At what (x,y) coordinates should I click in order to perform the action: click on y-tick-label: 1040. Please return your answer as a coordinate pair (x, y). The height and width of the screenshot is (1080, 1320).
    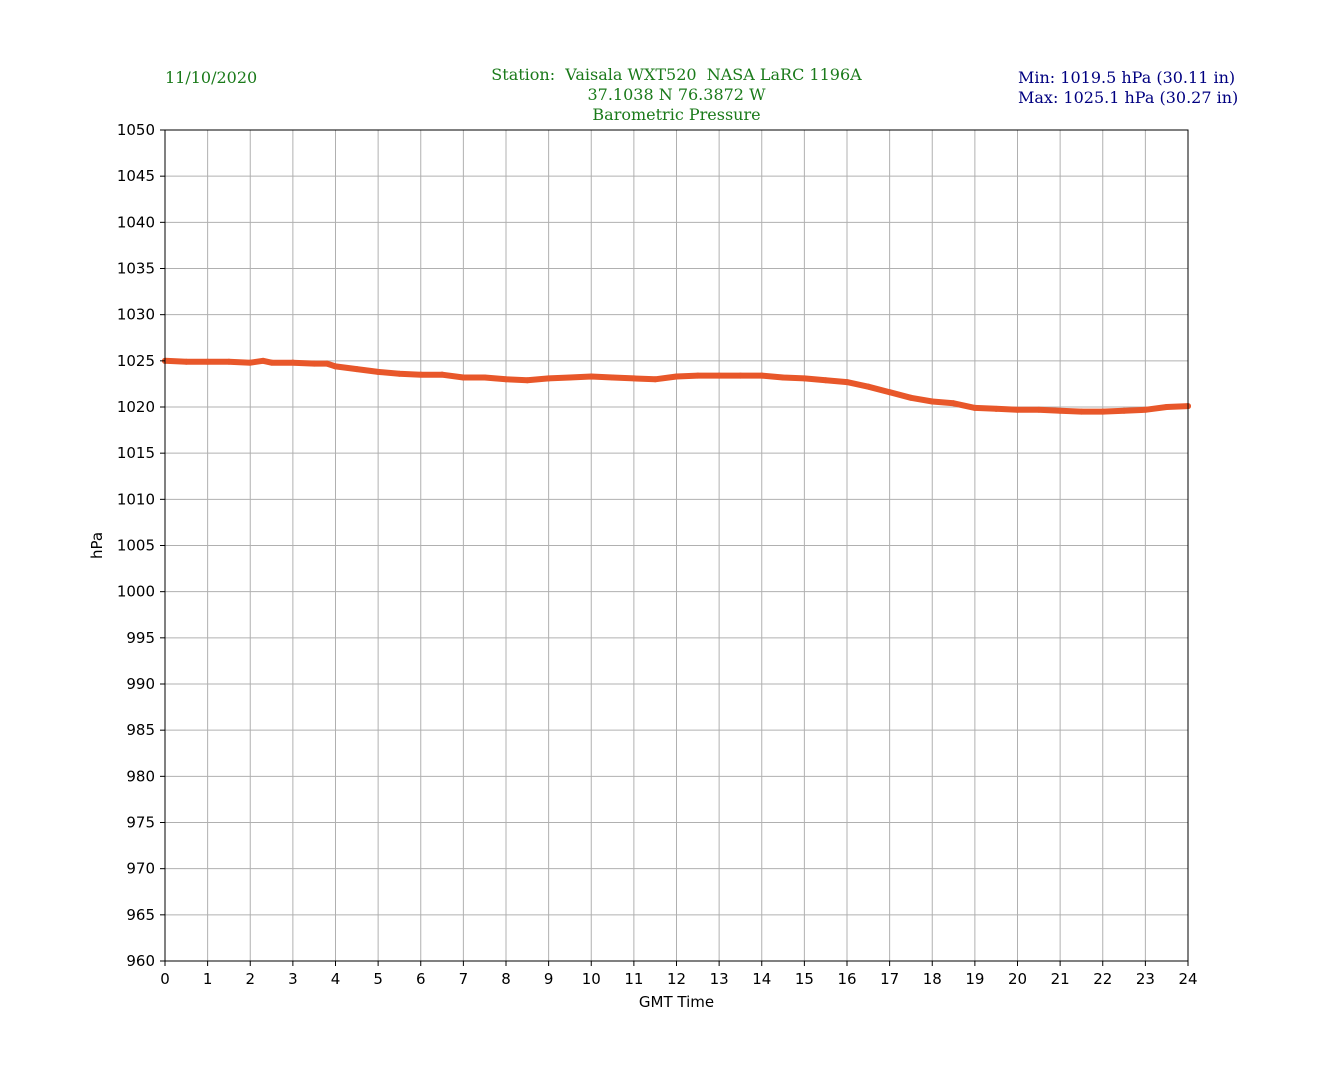
    Looking at the image, I should click on (136, 222).